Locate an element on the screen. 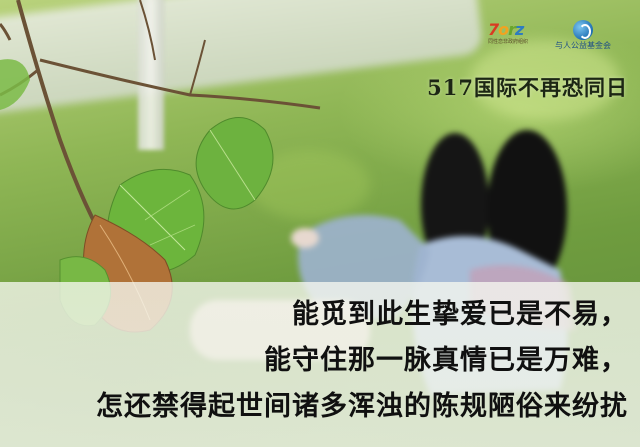 Image resolution: width=640 pixels, height=447 pixels. foundation-logo-icon is located at coordinates (583, 30).